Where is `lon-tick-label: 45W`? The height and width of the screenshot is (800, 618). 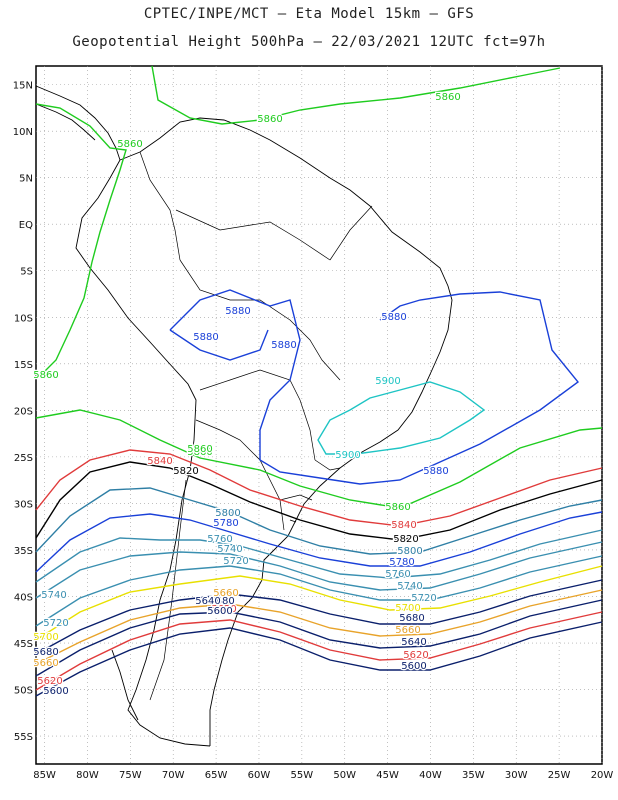
lon-tick-label: 45W is located at coordinates (387, 775).